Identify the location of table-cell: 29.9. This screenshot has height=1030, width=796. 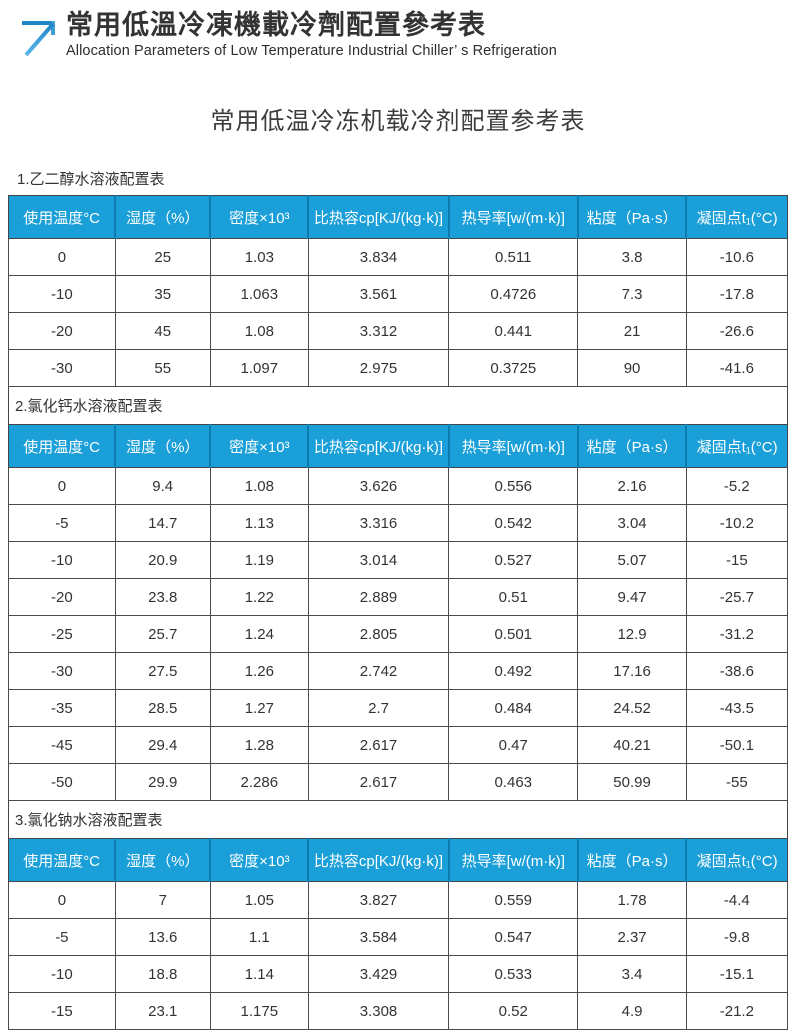
(162, 782).